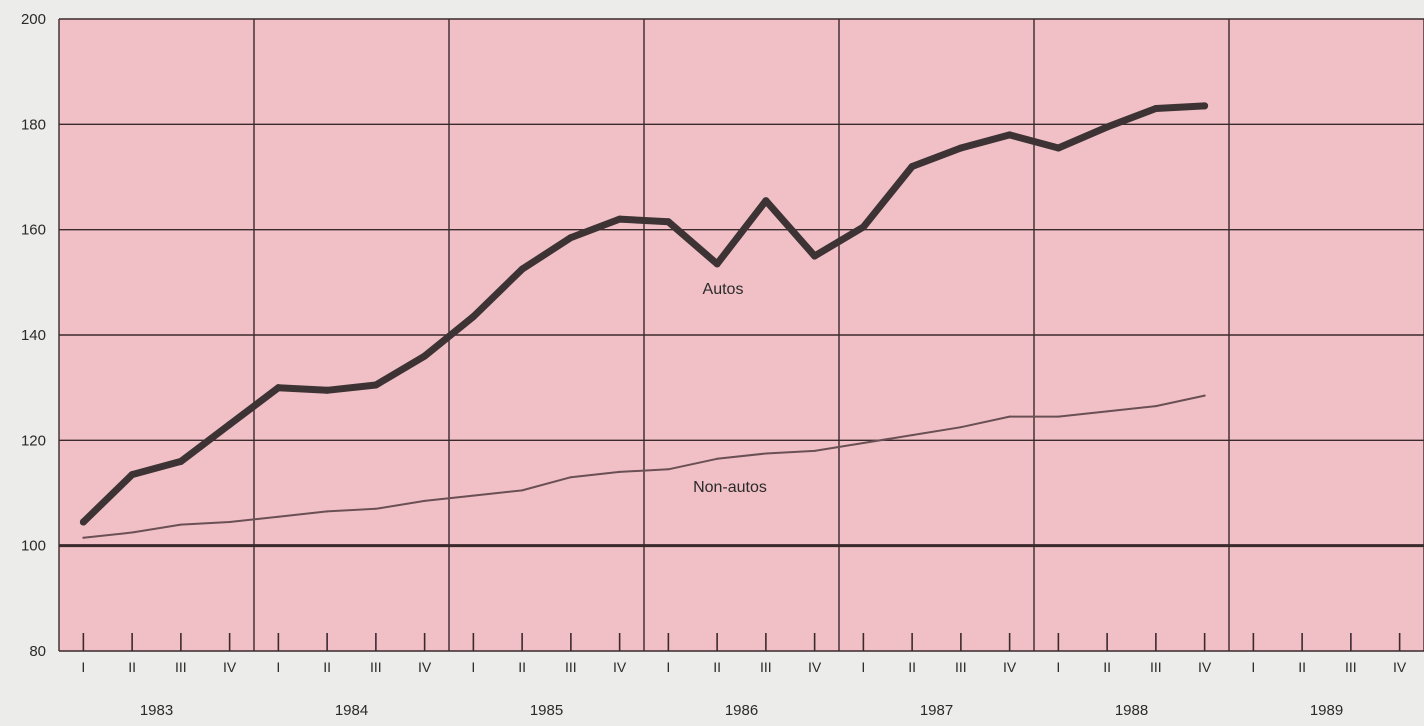 The height and width of the screenshot is (726, 1424). What do you see at coordinates (278, 667) in the screenshot?
I see `quarter-label-4: I` at bounding box center [278, 667].